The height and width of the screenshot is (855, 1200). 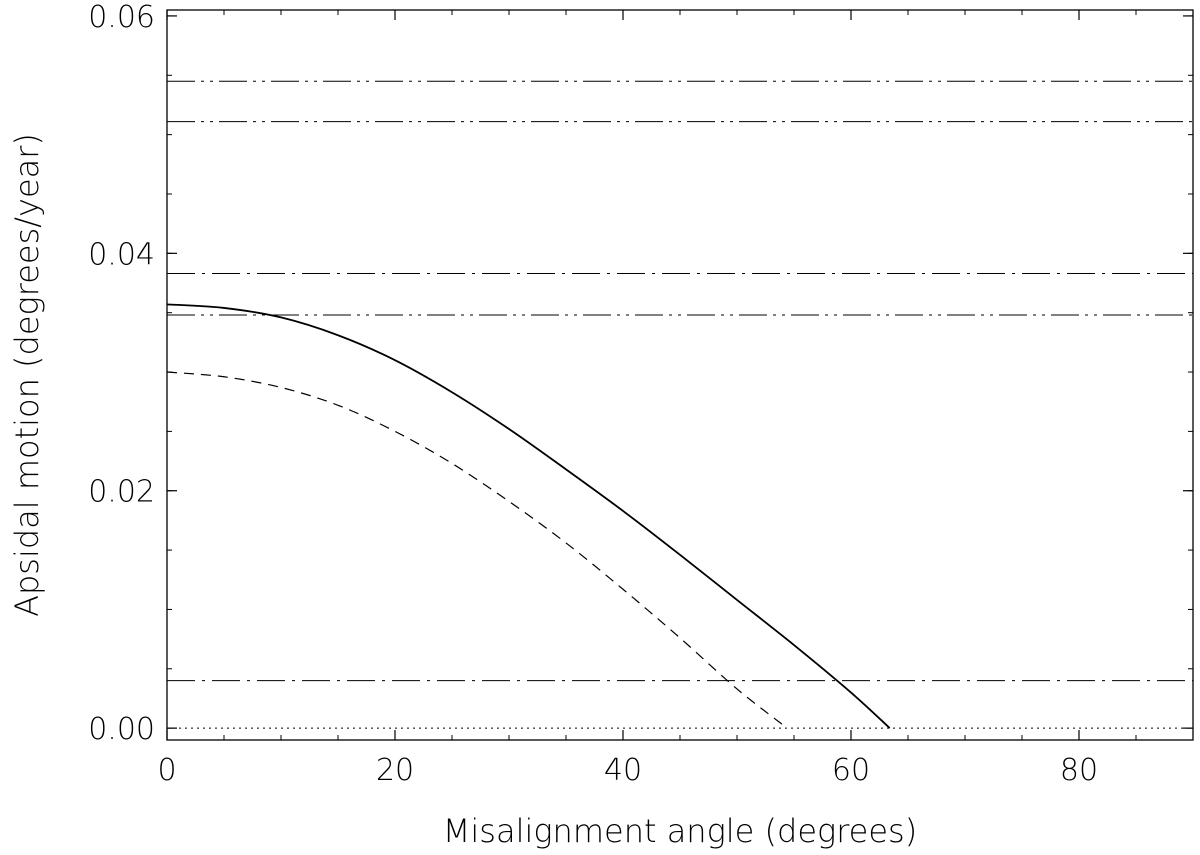 I want to click on x-tick-label: 40, so click(x=623, y=770).